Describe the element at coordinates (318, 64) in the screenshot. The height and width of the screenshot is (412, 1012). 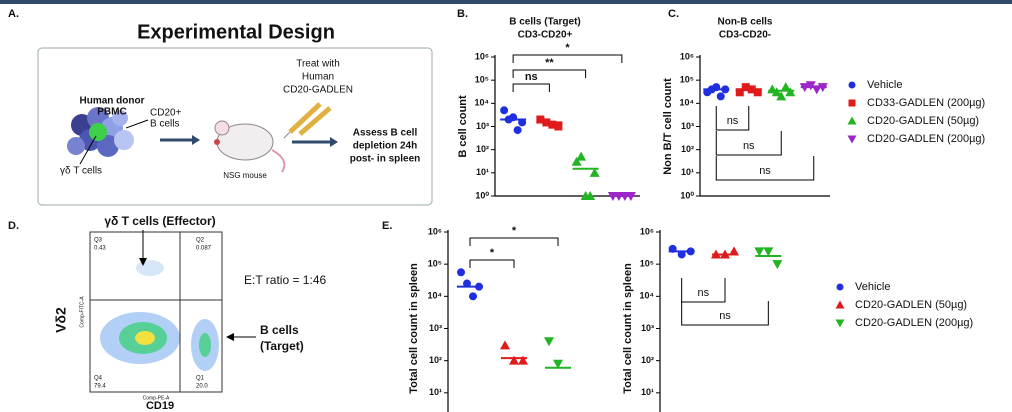
I see `treat-text: Treat with` at that location.